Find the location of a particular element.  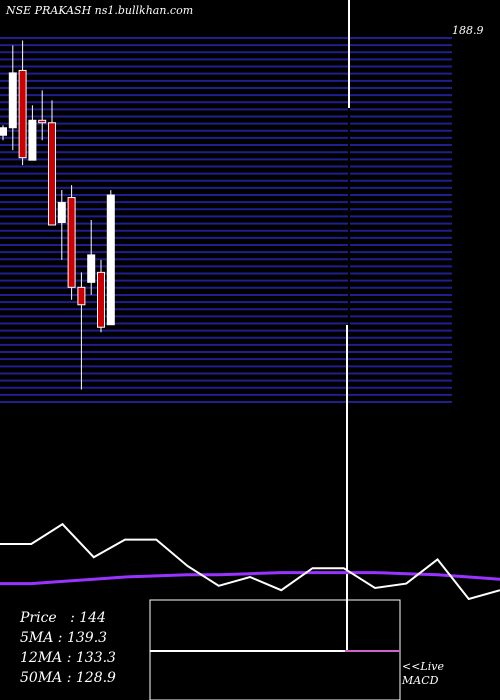

ma50-value: 50MA : 128.9 is located at coordinates (68, 678).